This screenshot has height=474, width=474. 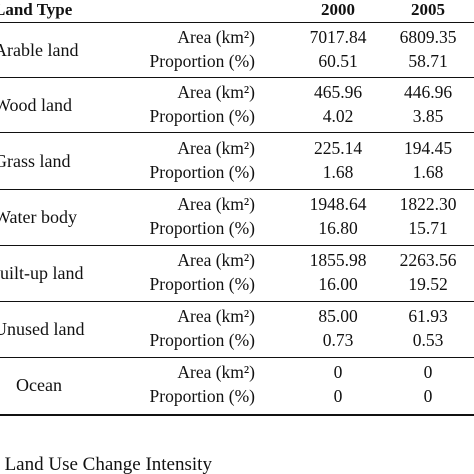 I want to click on area-2000-value: 1948.64, so click(x=338, y=204).